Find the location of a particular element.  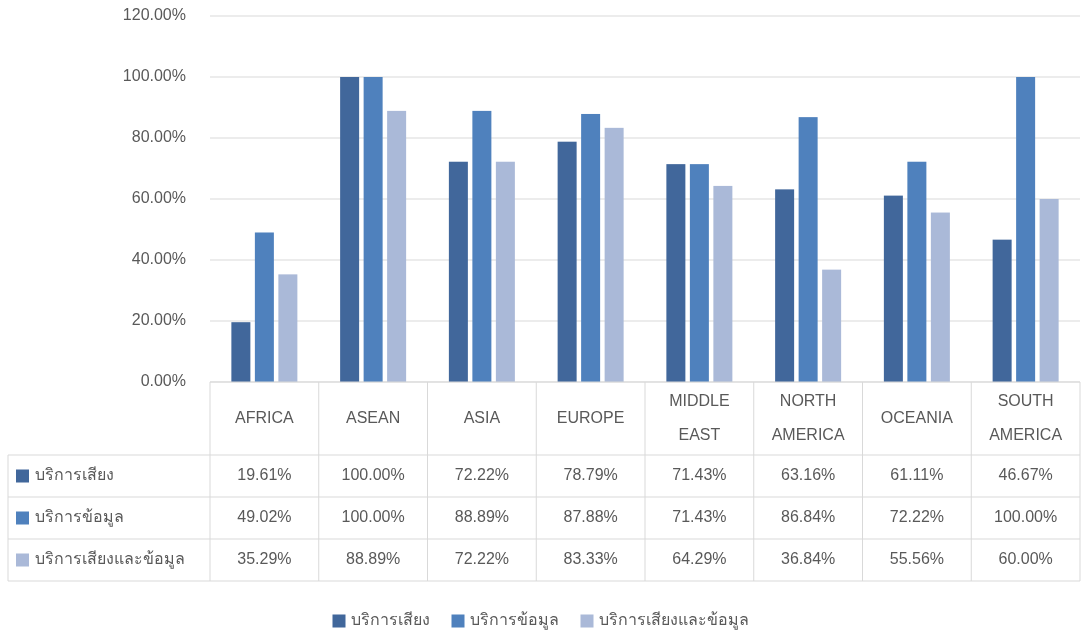

data-label: 19.61% is located at coordinates (264, 475).